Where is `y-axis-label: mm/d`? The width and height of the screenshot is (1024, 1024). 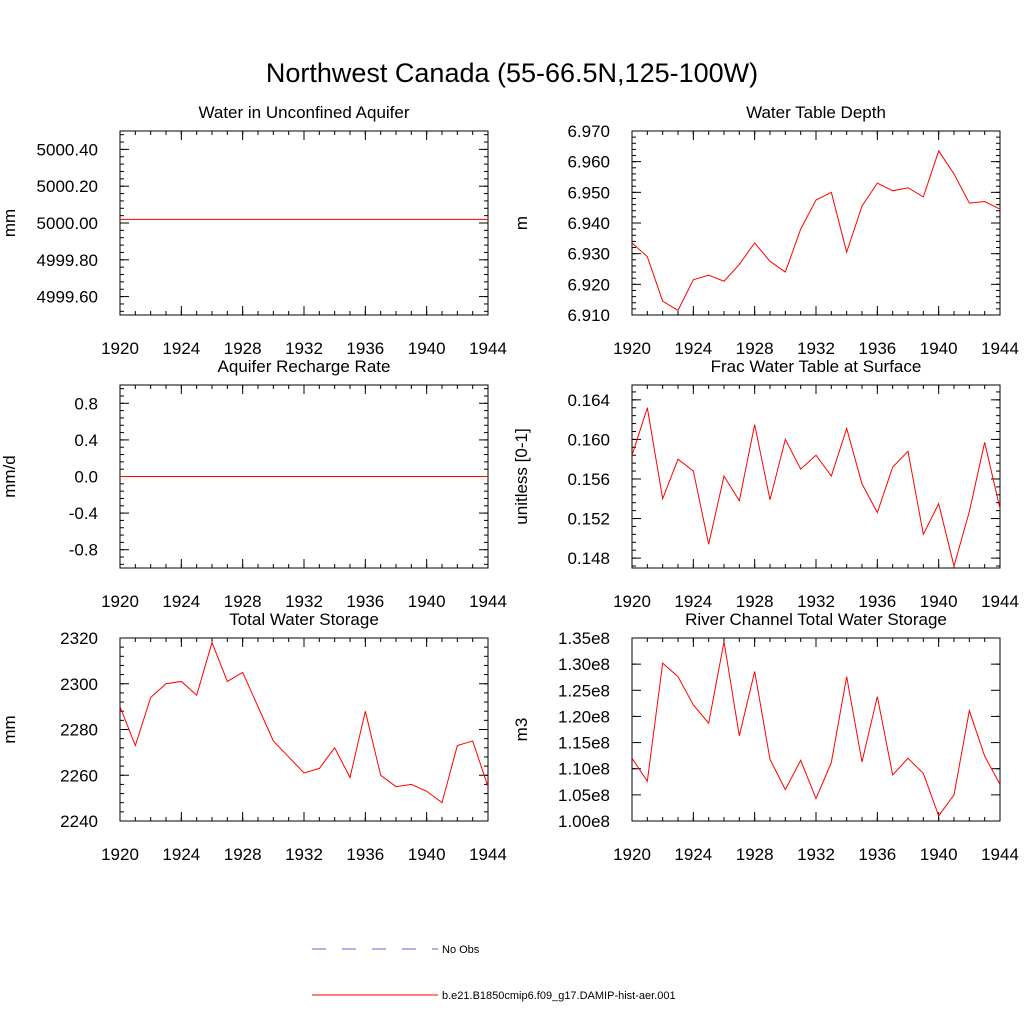 y-axis-label: mm/d is located at coordinates (9, 476).